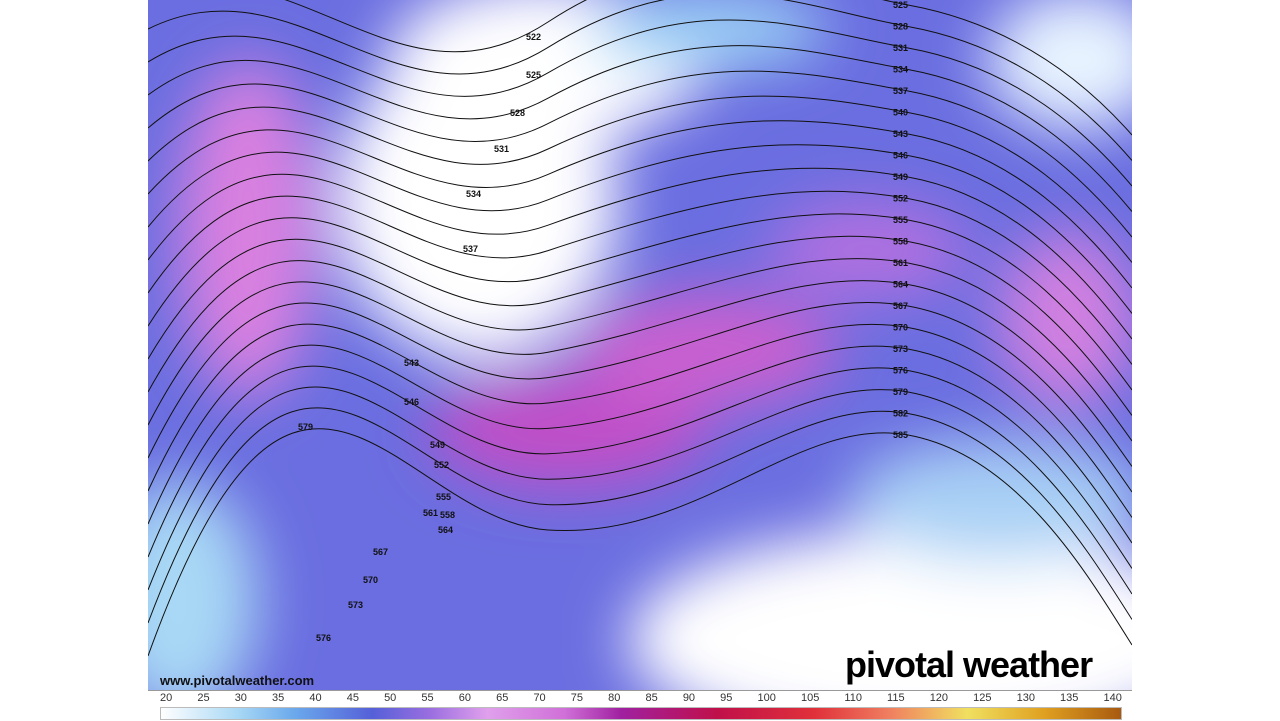  Describe the element at coordinates (896, 698) in the screenshot. I see `colorbar-tick: 115` at that location.